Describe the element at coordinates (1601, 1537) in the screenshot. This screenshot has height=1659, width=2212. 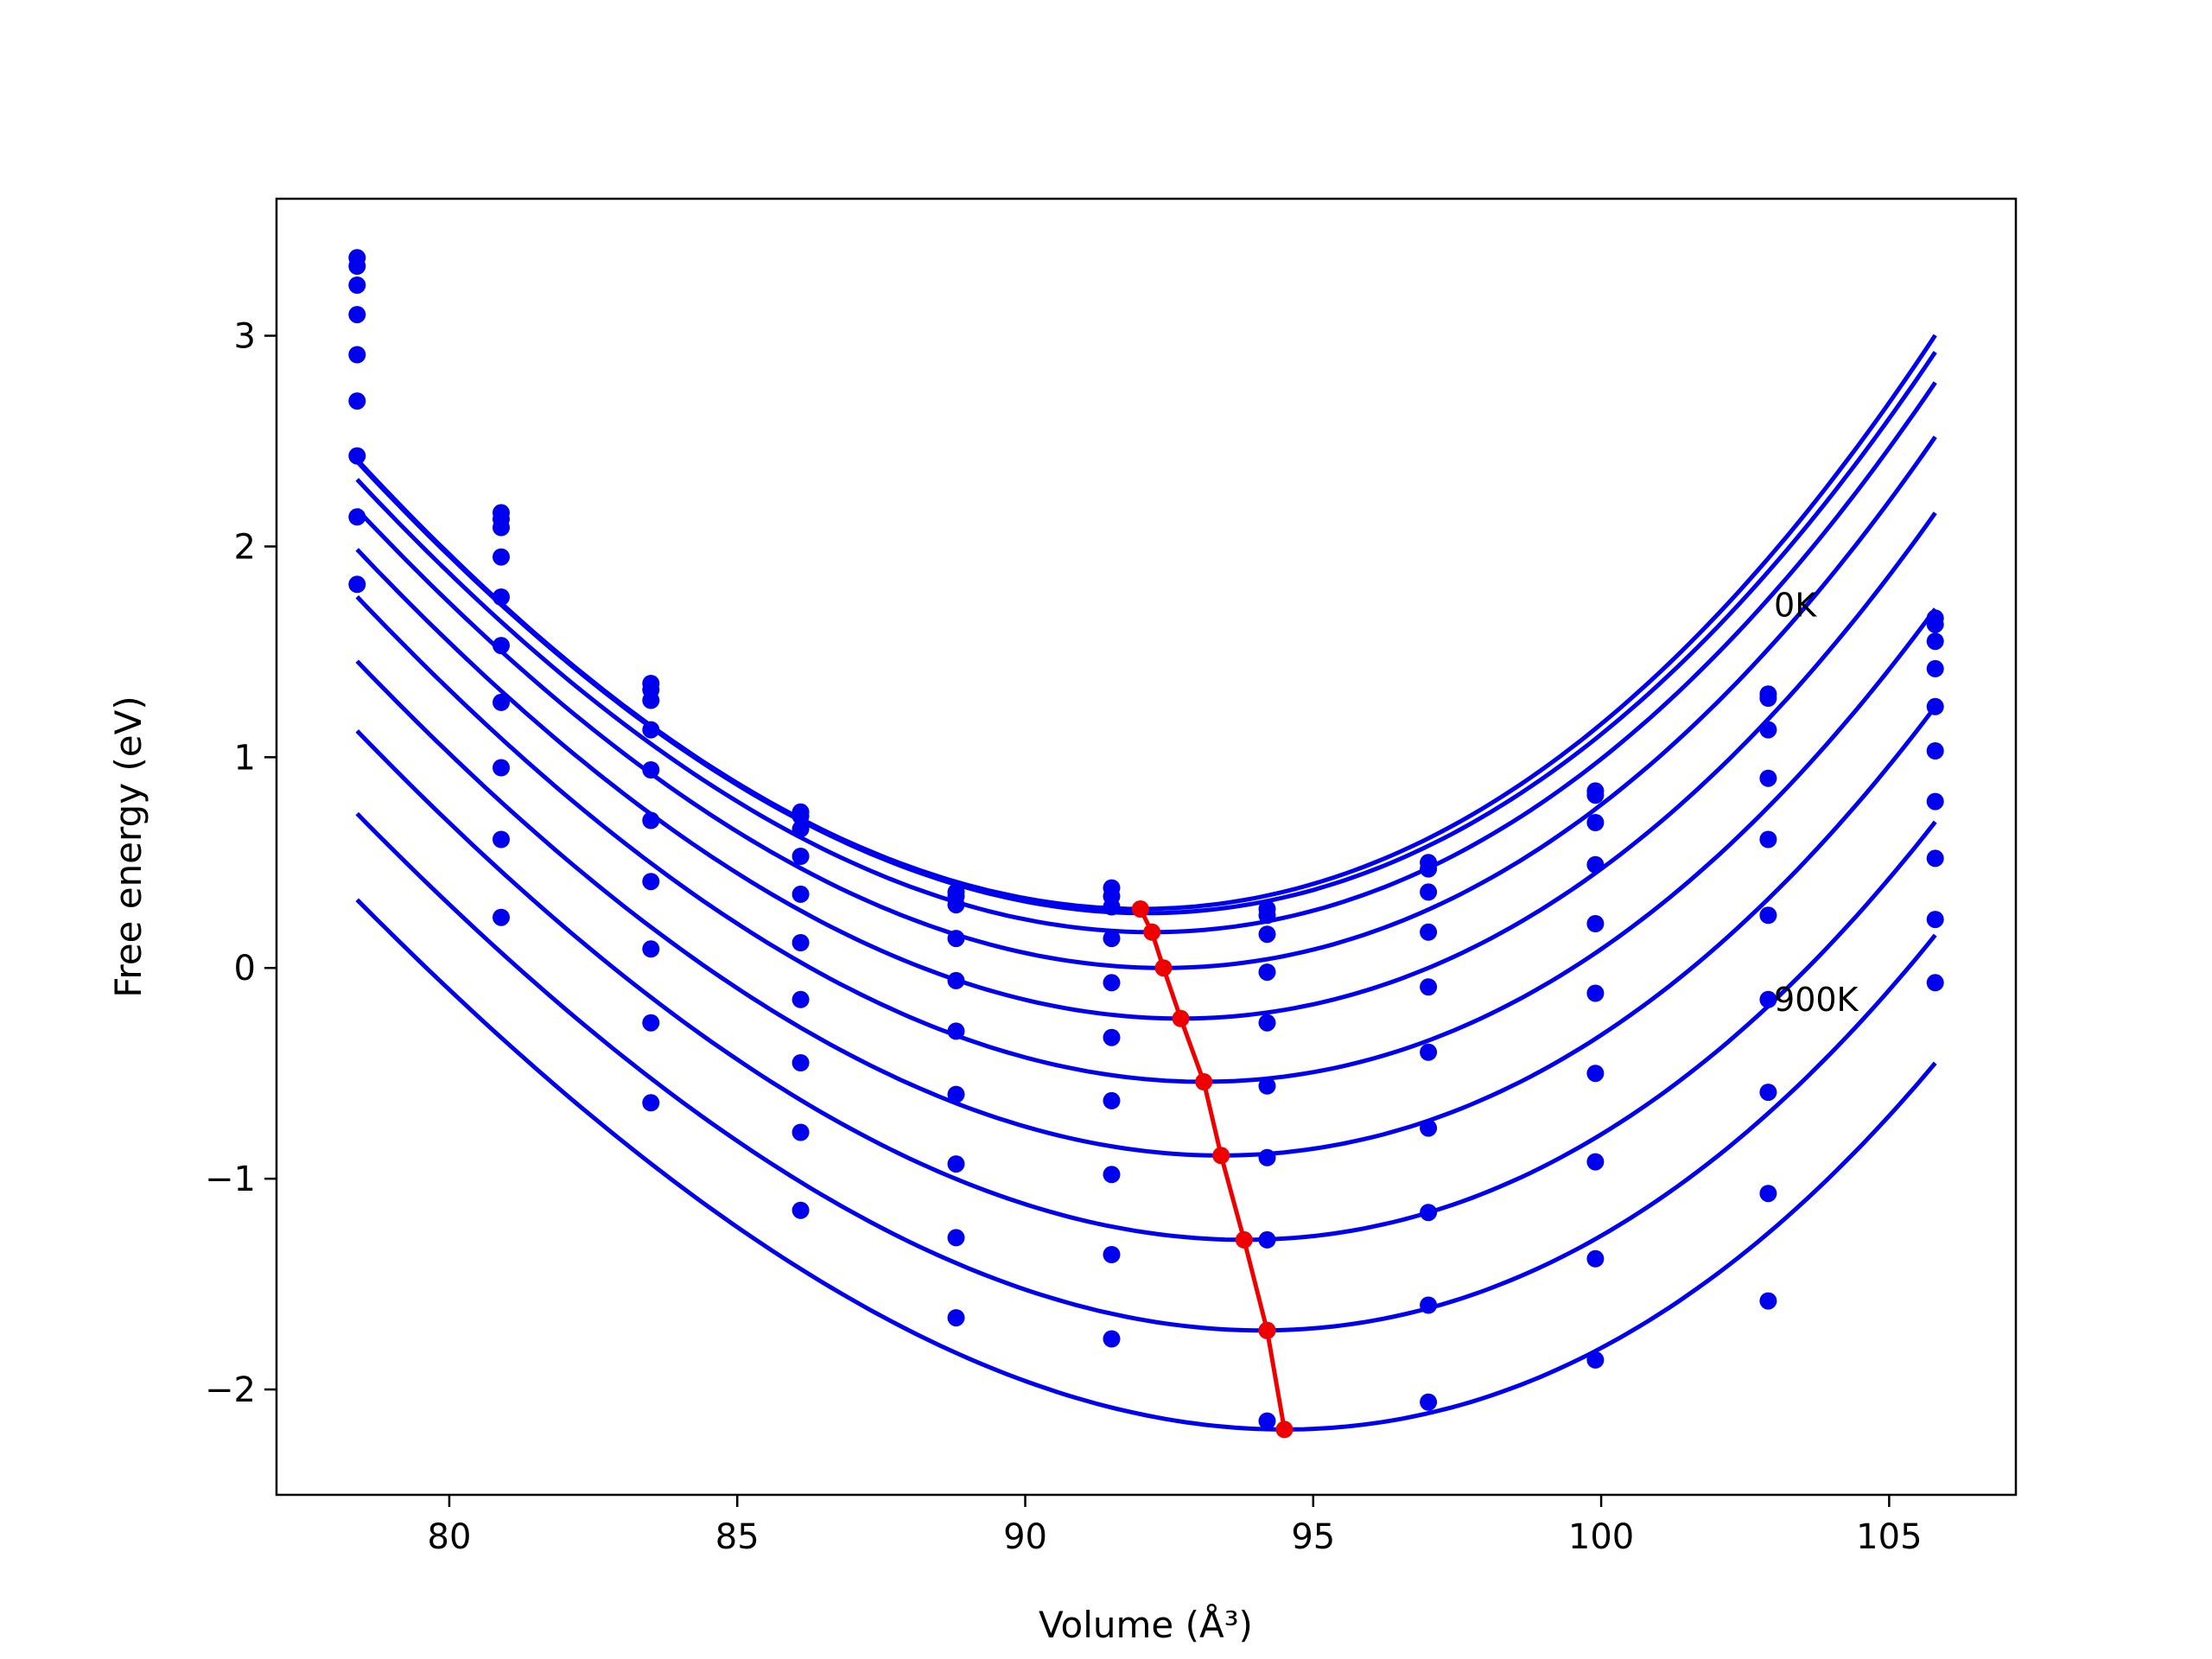
I see `x-tick-label-4: 100` at that location.